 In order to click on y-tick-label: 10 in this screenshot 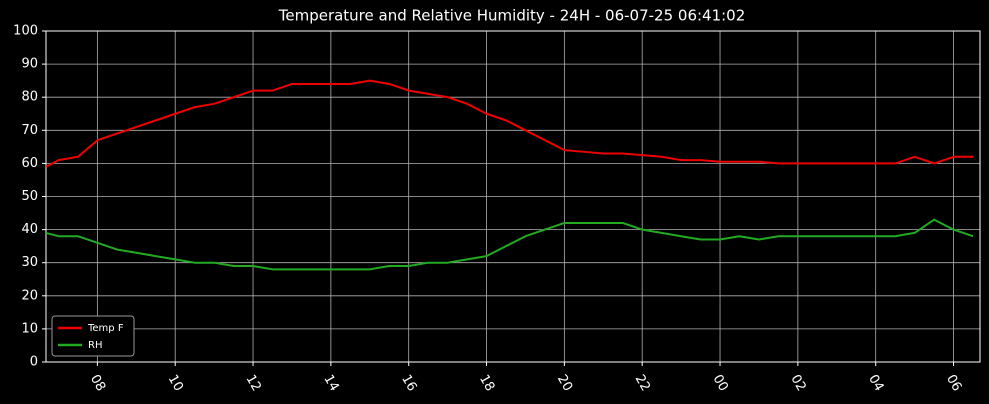, I will do `click(29, 328)`.